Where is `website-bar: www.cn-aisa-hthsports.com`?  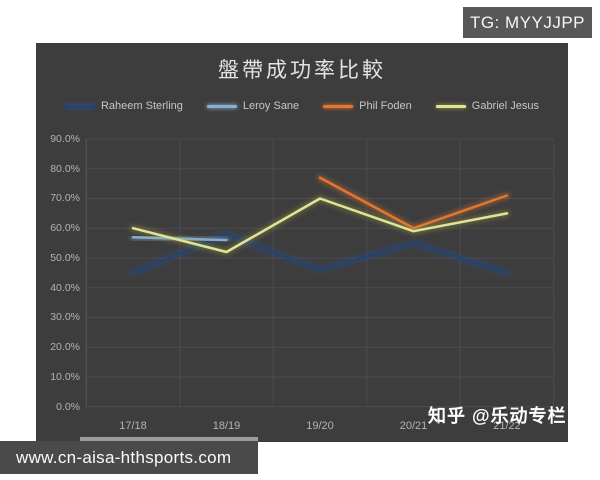
website-bar: www.cn-aisa-hthsports.com is located at coordinates (129, 457).